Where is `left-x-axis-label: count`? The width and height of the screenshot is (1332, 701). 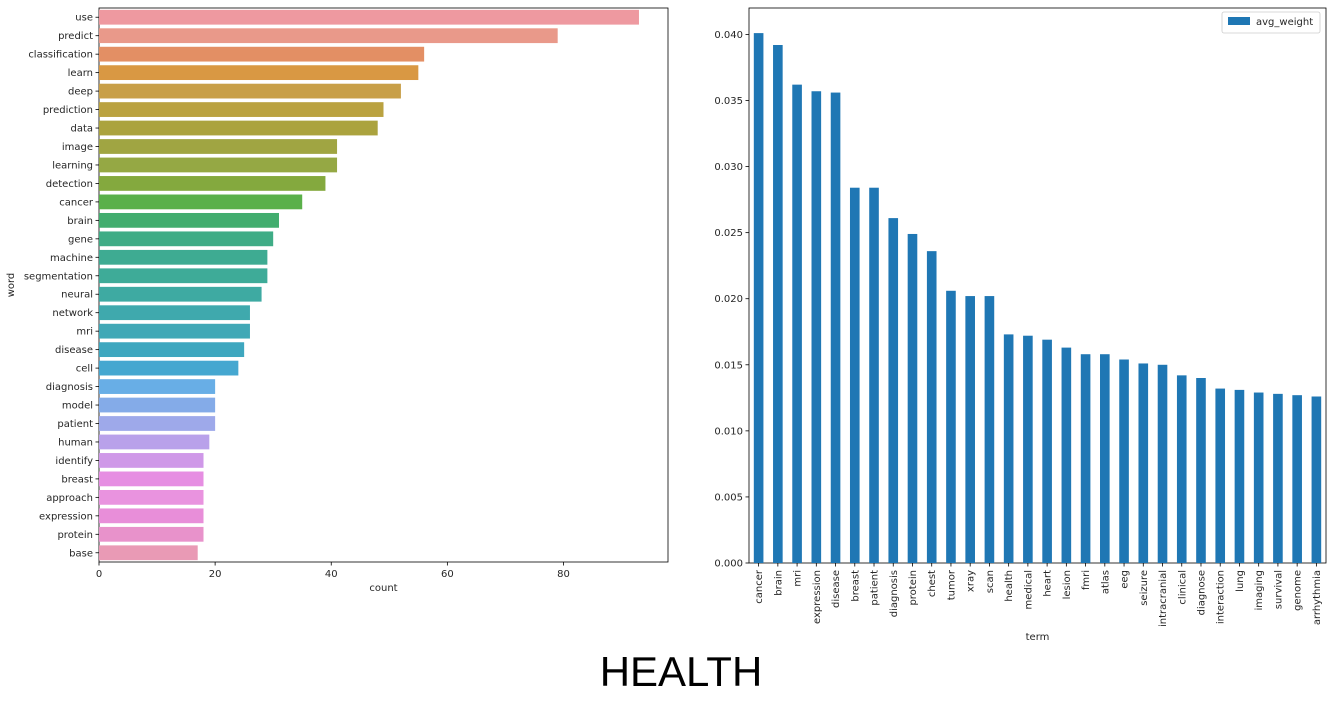 left-x-axis-label: count is located at coordinates (383, 588).